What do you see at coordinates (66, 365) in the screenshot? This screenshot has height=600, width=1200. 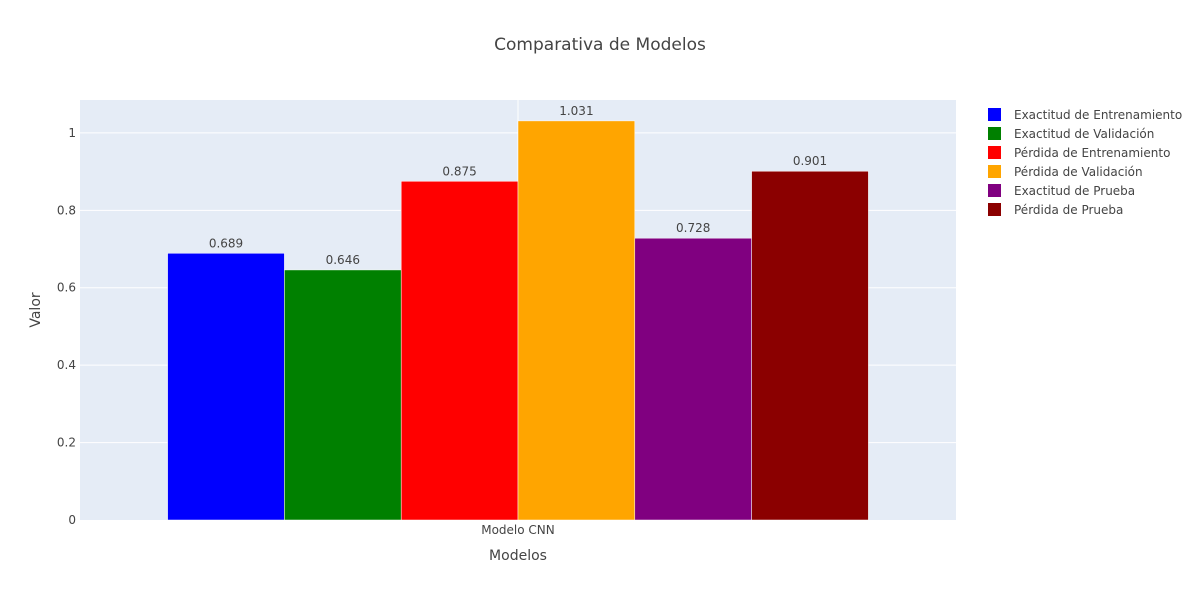 I see `y-tick-label: 0.4` at bounding box center [66, 365].